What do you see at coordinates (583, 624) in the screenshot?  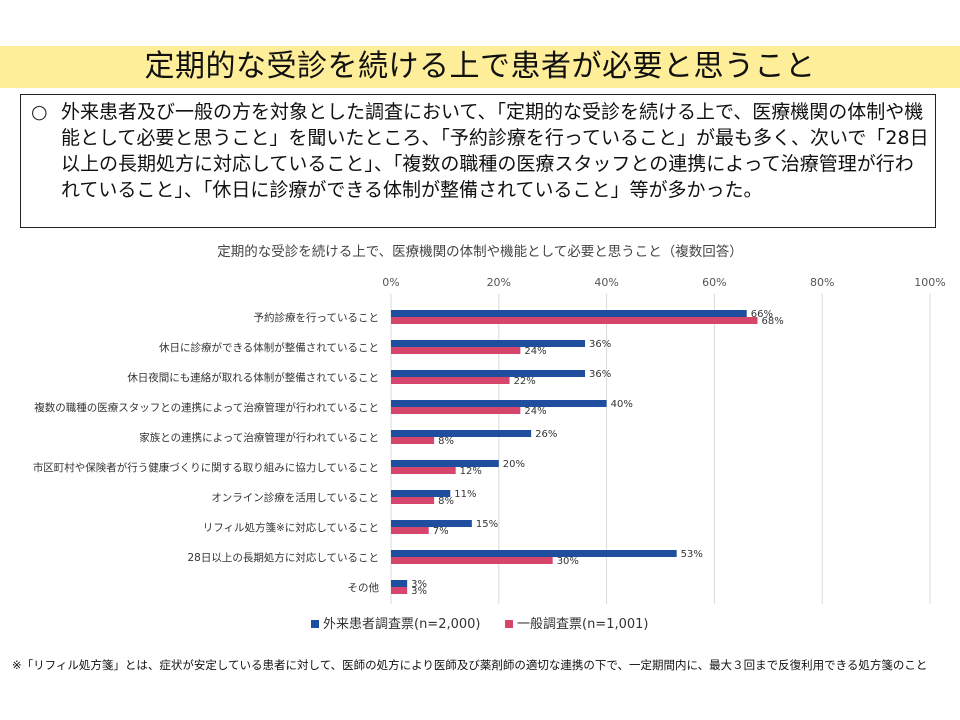 I see `legend-label-series2: 一般調査票(n=1,001)` at bounding box center [583, 624].